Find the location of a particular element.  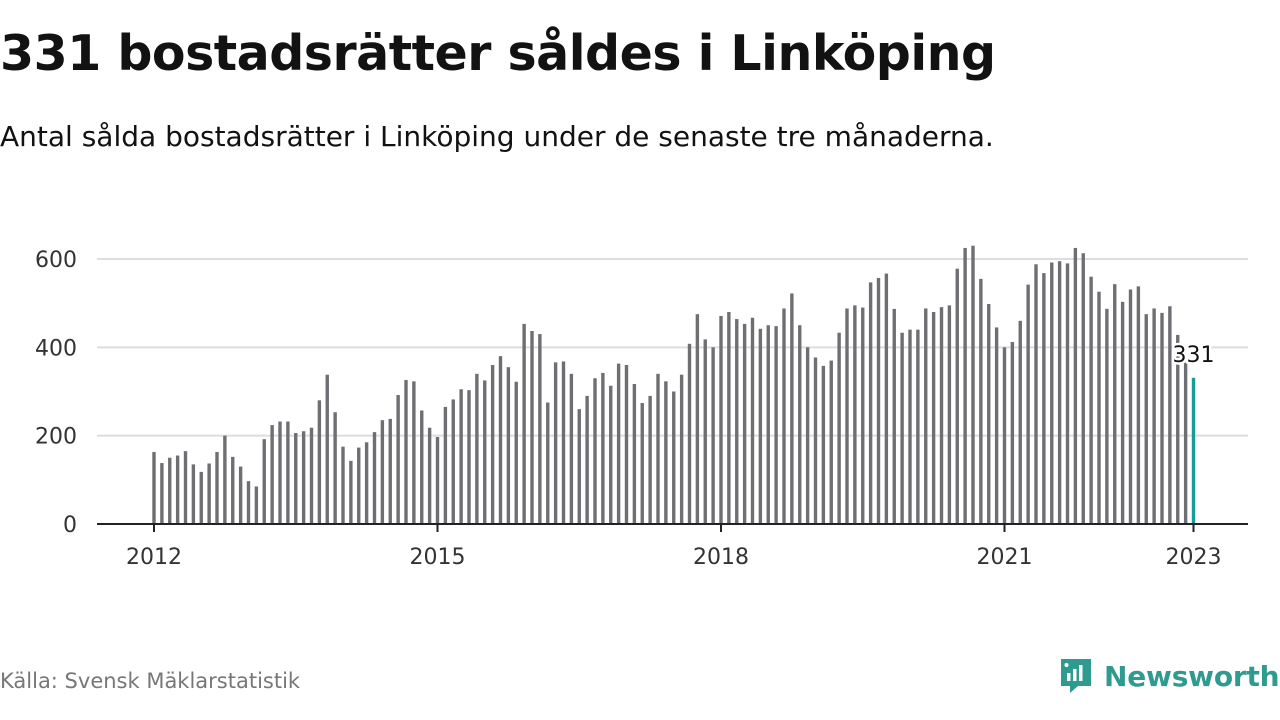

x-tick-label: 2012 is located at coordinates (154, 557).